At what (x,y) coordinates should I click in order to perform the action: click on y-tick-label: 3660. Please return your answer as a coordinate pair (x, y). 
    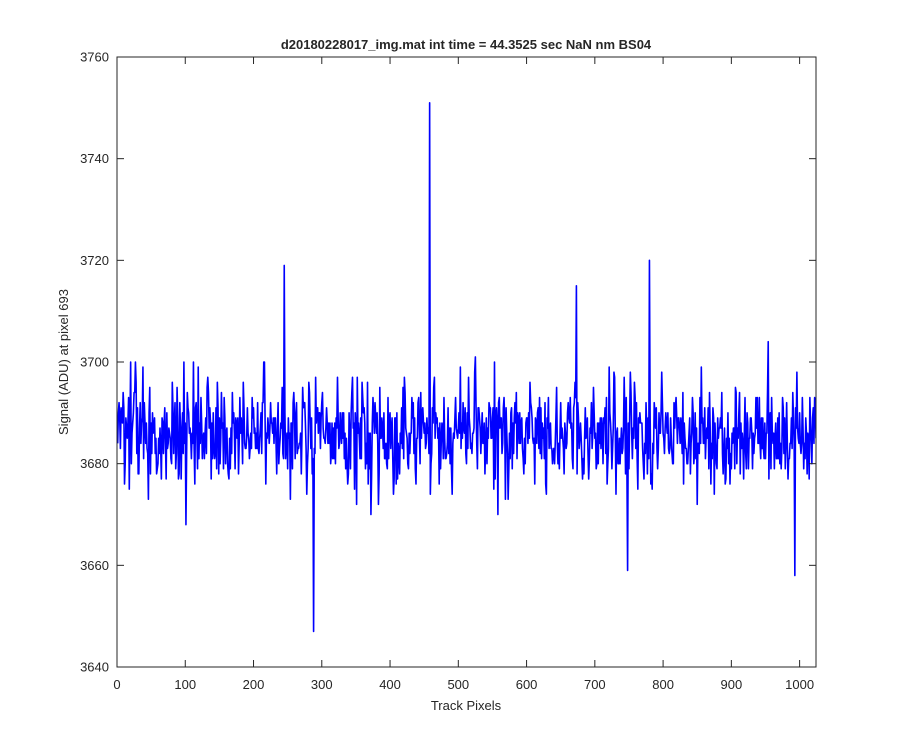
    Looking at the image, I should click on (94, 565).